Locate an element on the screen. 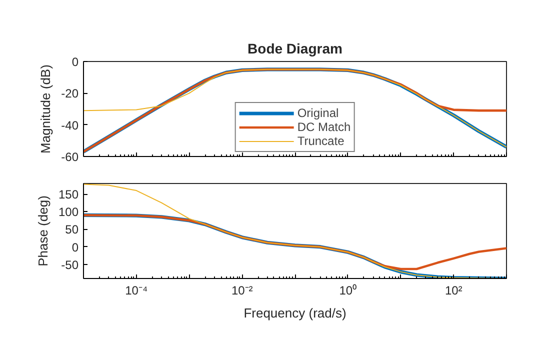 The height and width of the screenshot is (337, 560). y-tick-label: 100 is located at coordinates (68, 212).